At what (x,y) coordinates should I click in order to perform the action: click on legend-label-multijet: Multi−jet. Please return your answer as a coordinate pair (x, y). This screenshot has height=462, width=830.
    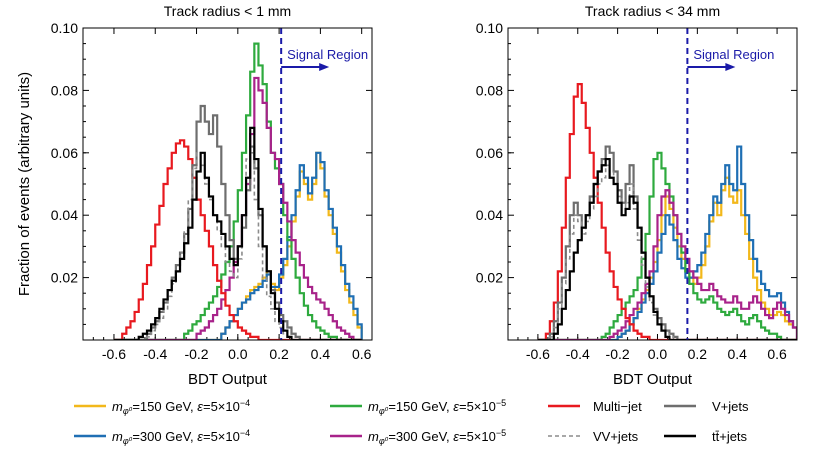
    Looking at the image, I should click on (617, 406).